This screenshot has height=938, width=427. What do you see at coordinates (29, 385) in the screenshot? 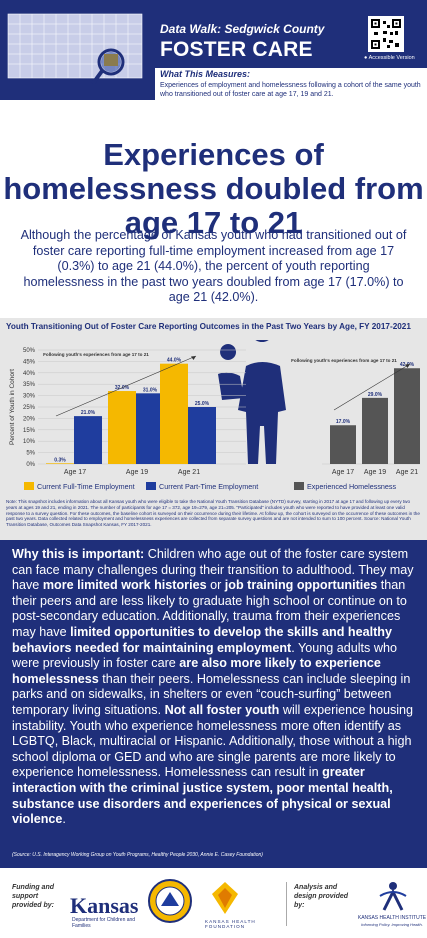
I see `y-tick-label: 35%` at bounding box center [29, 385].